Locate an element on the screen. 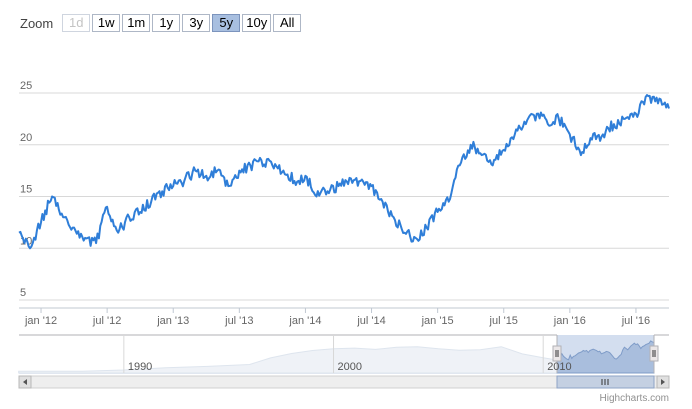 The height and width of the screenshot is (409, 692). scrollbar is located at coordinates (344, 382).